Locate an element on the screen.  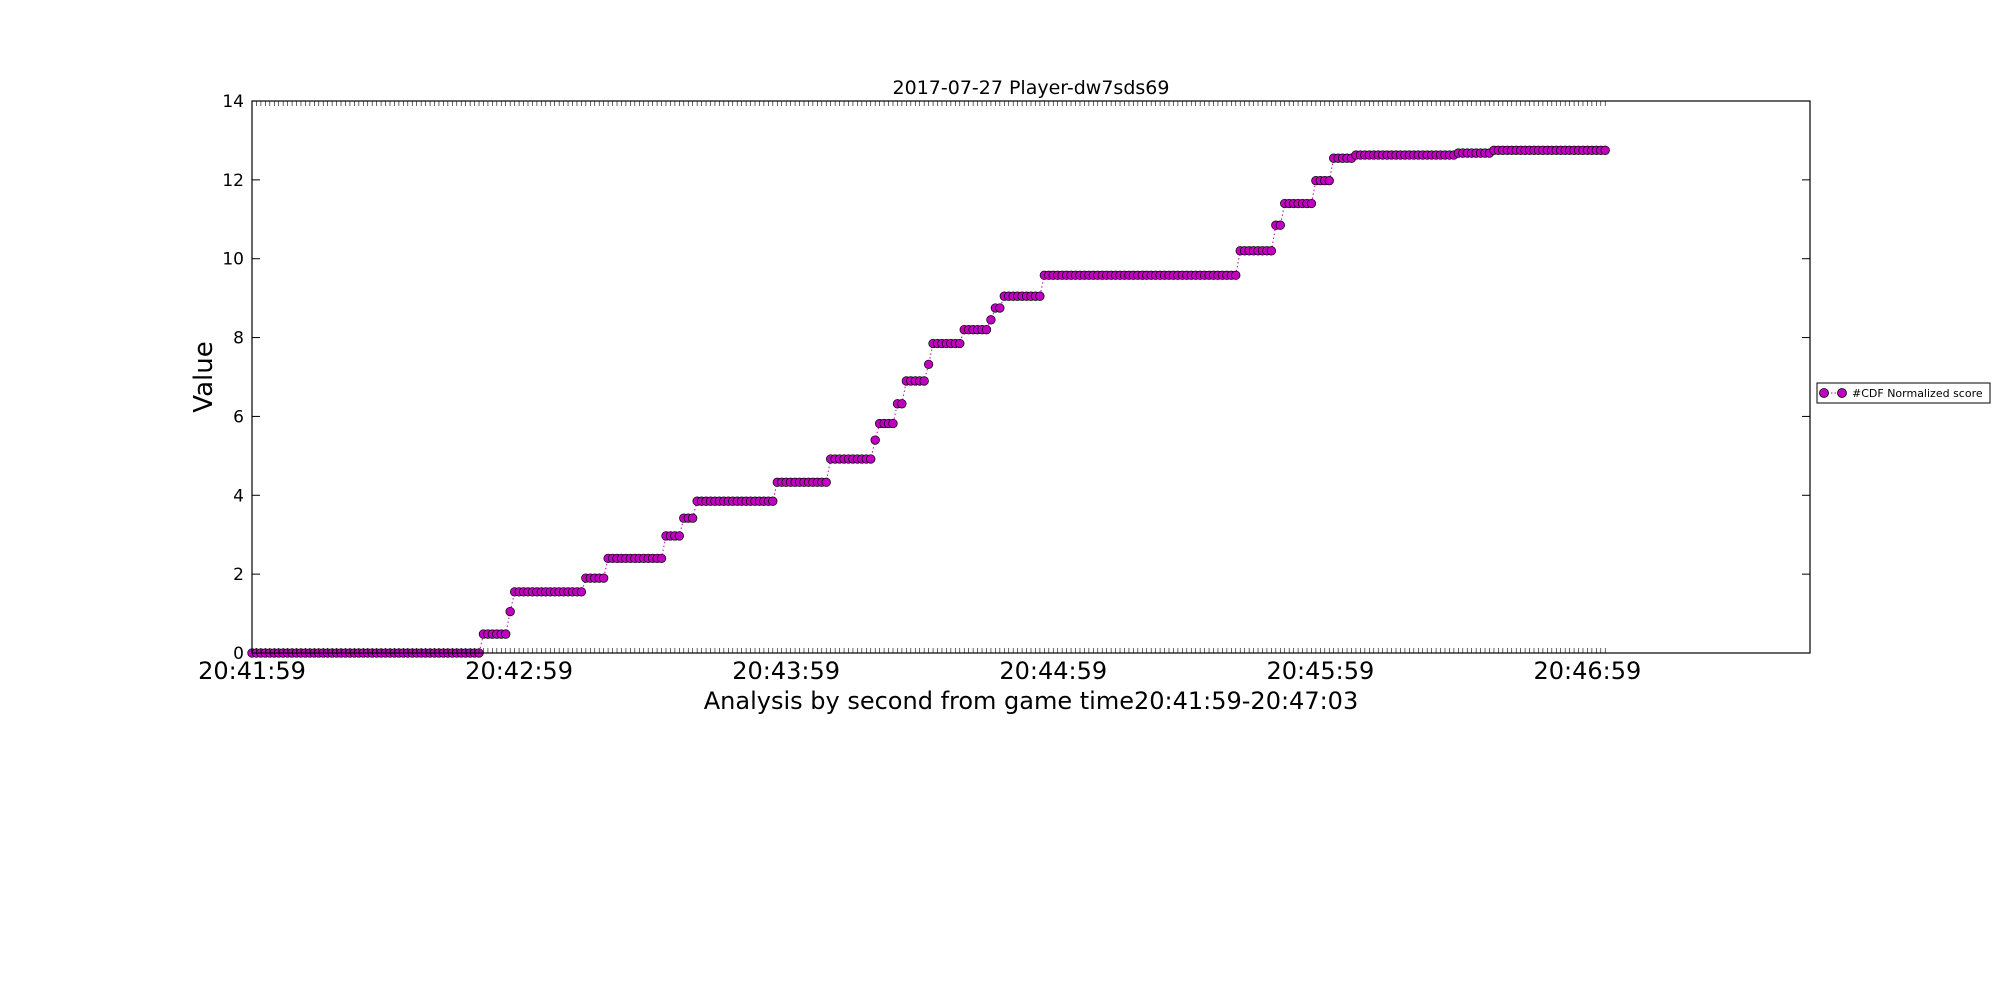
y-tick-label: 10 is located at coordinates (233, 260).